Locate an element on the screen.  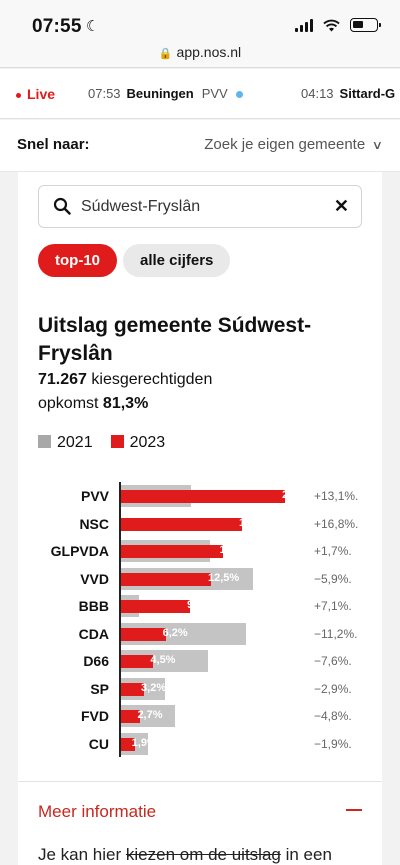
party-label: VVD is located at coordinates (94, 578).